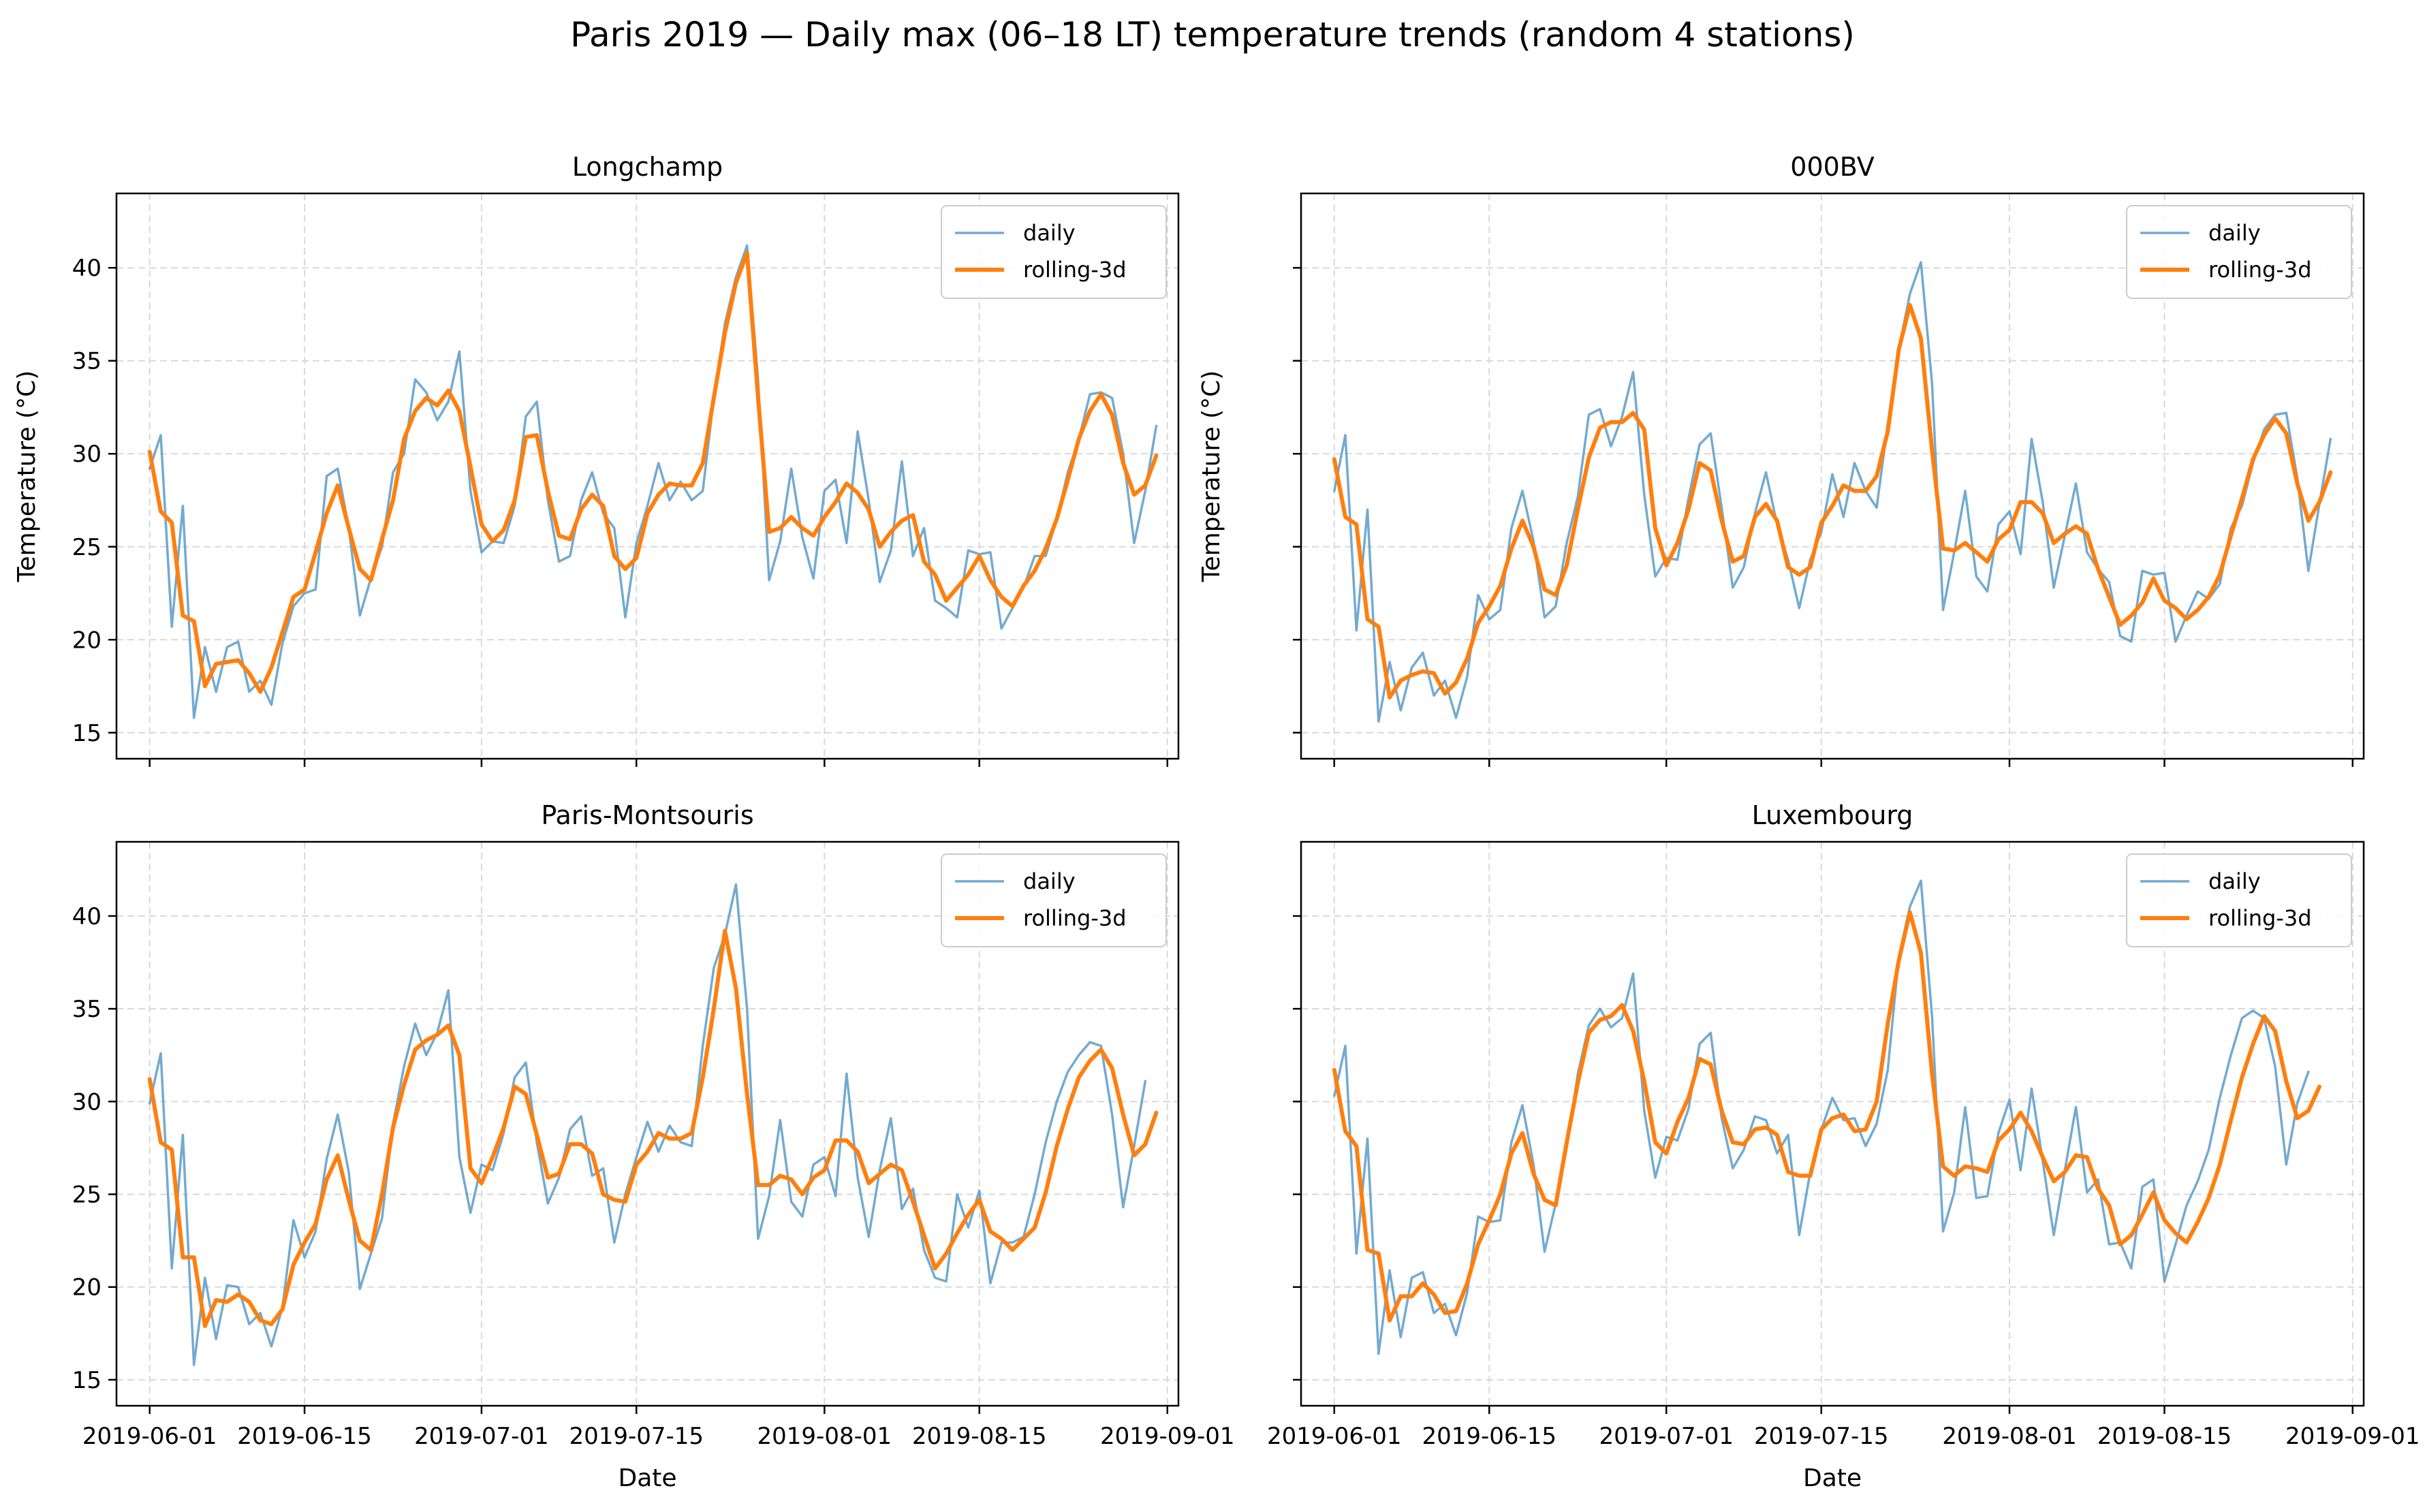 The width and height of the screenshot is (2425, 1512). I want to click on subplot-title: 000BV, so click(1832, 167).